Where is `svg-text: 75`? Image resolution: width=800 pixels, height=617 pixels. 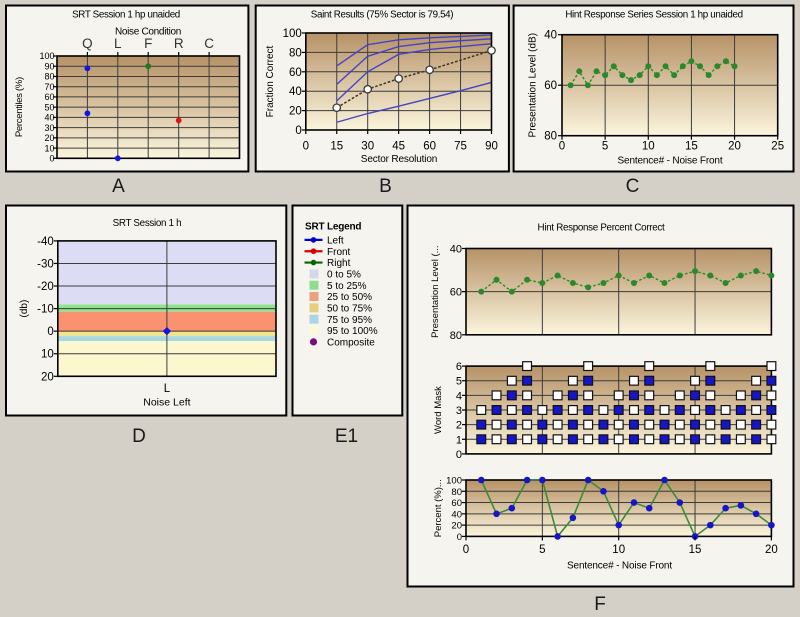 svg-text: 75 is located at coordinates (460, 147).